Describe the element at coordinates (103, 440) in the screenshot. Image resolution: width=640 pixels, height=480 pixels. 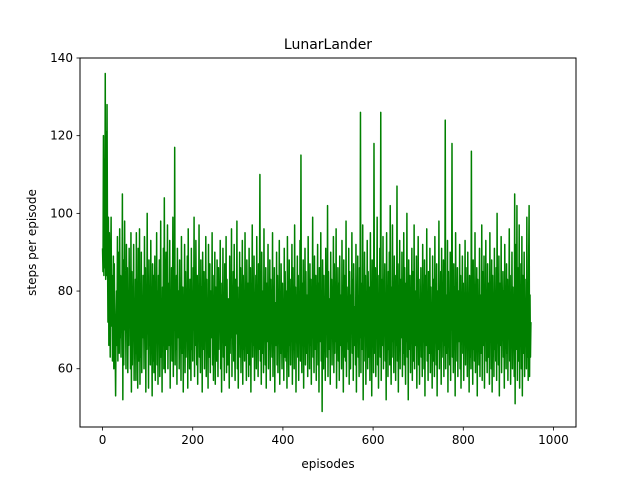
I see `x-tick-label: 0` at that location.